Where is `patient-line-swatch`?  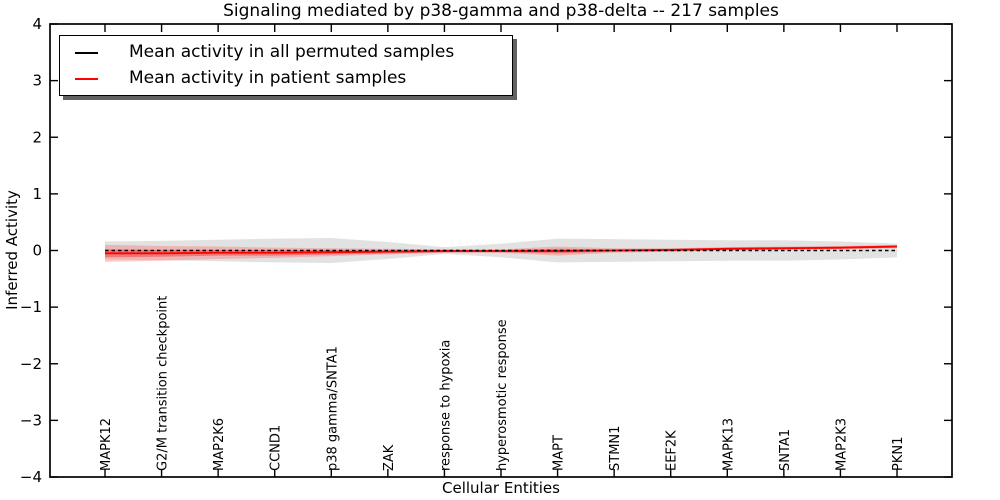 patient-line-swatch is located at coordinates (86, 78).